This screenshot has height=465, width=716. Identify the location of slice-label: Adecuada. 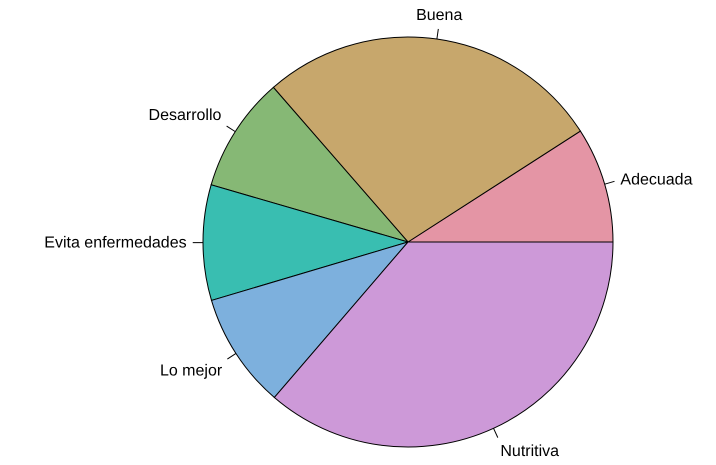
(656, 180).